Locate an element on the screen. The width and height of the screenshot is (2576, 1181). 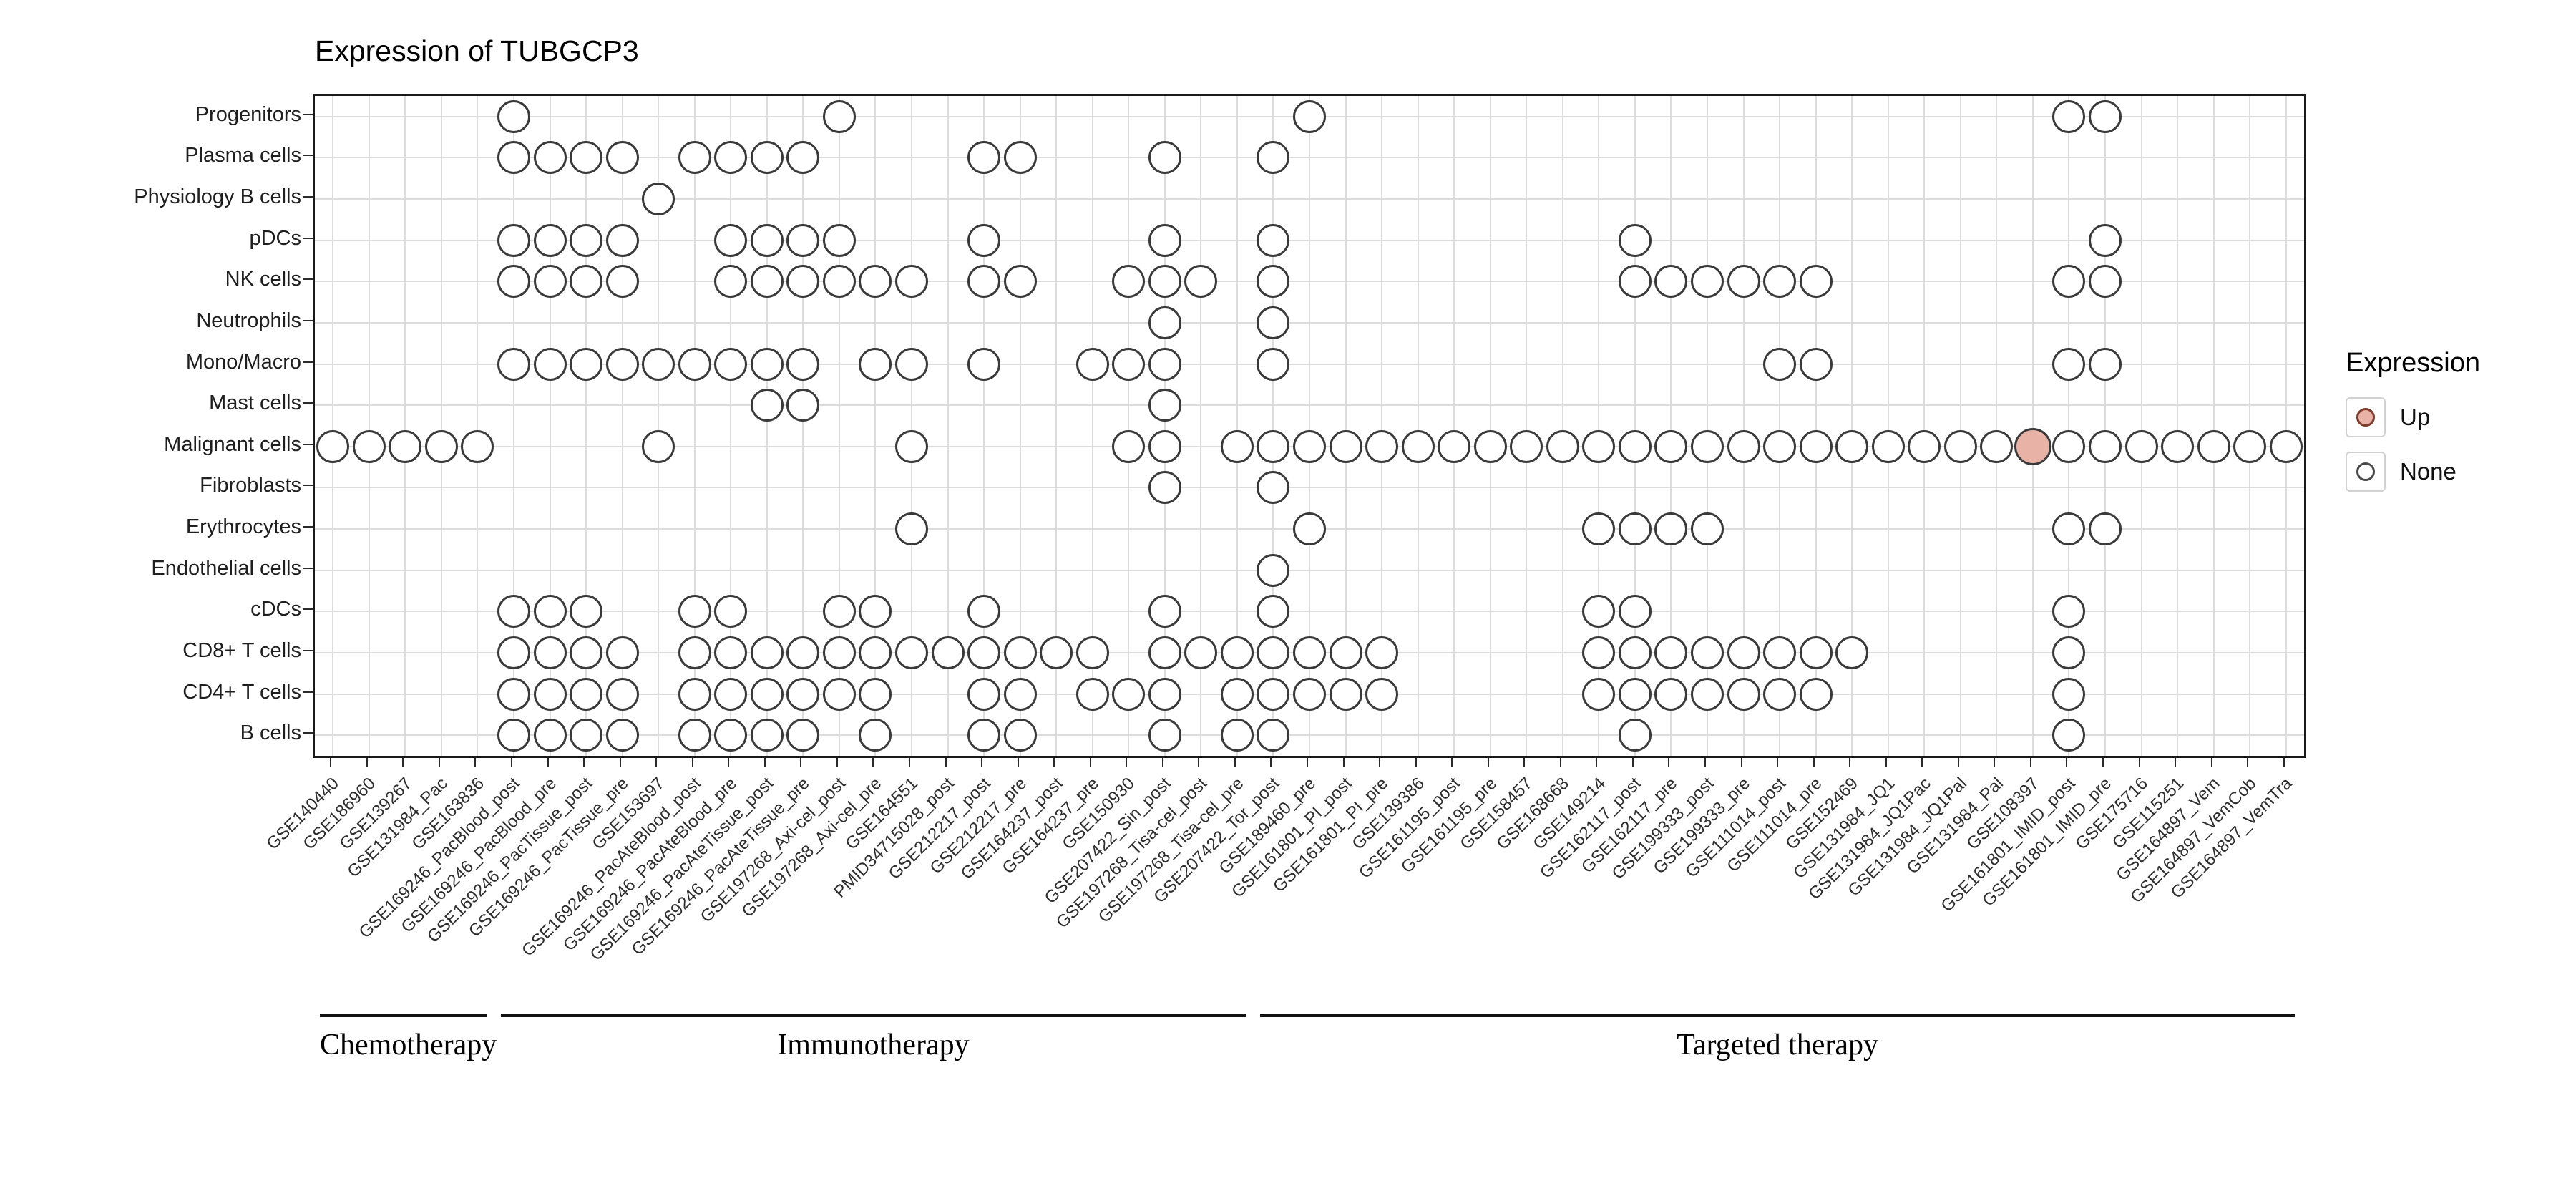
group-label: Chemotherapy is located at coordinates (408, 1045).